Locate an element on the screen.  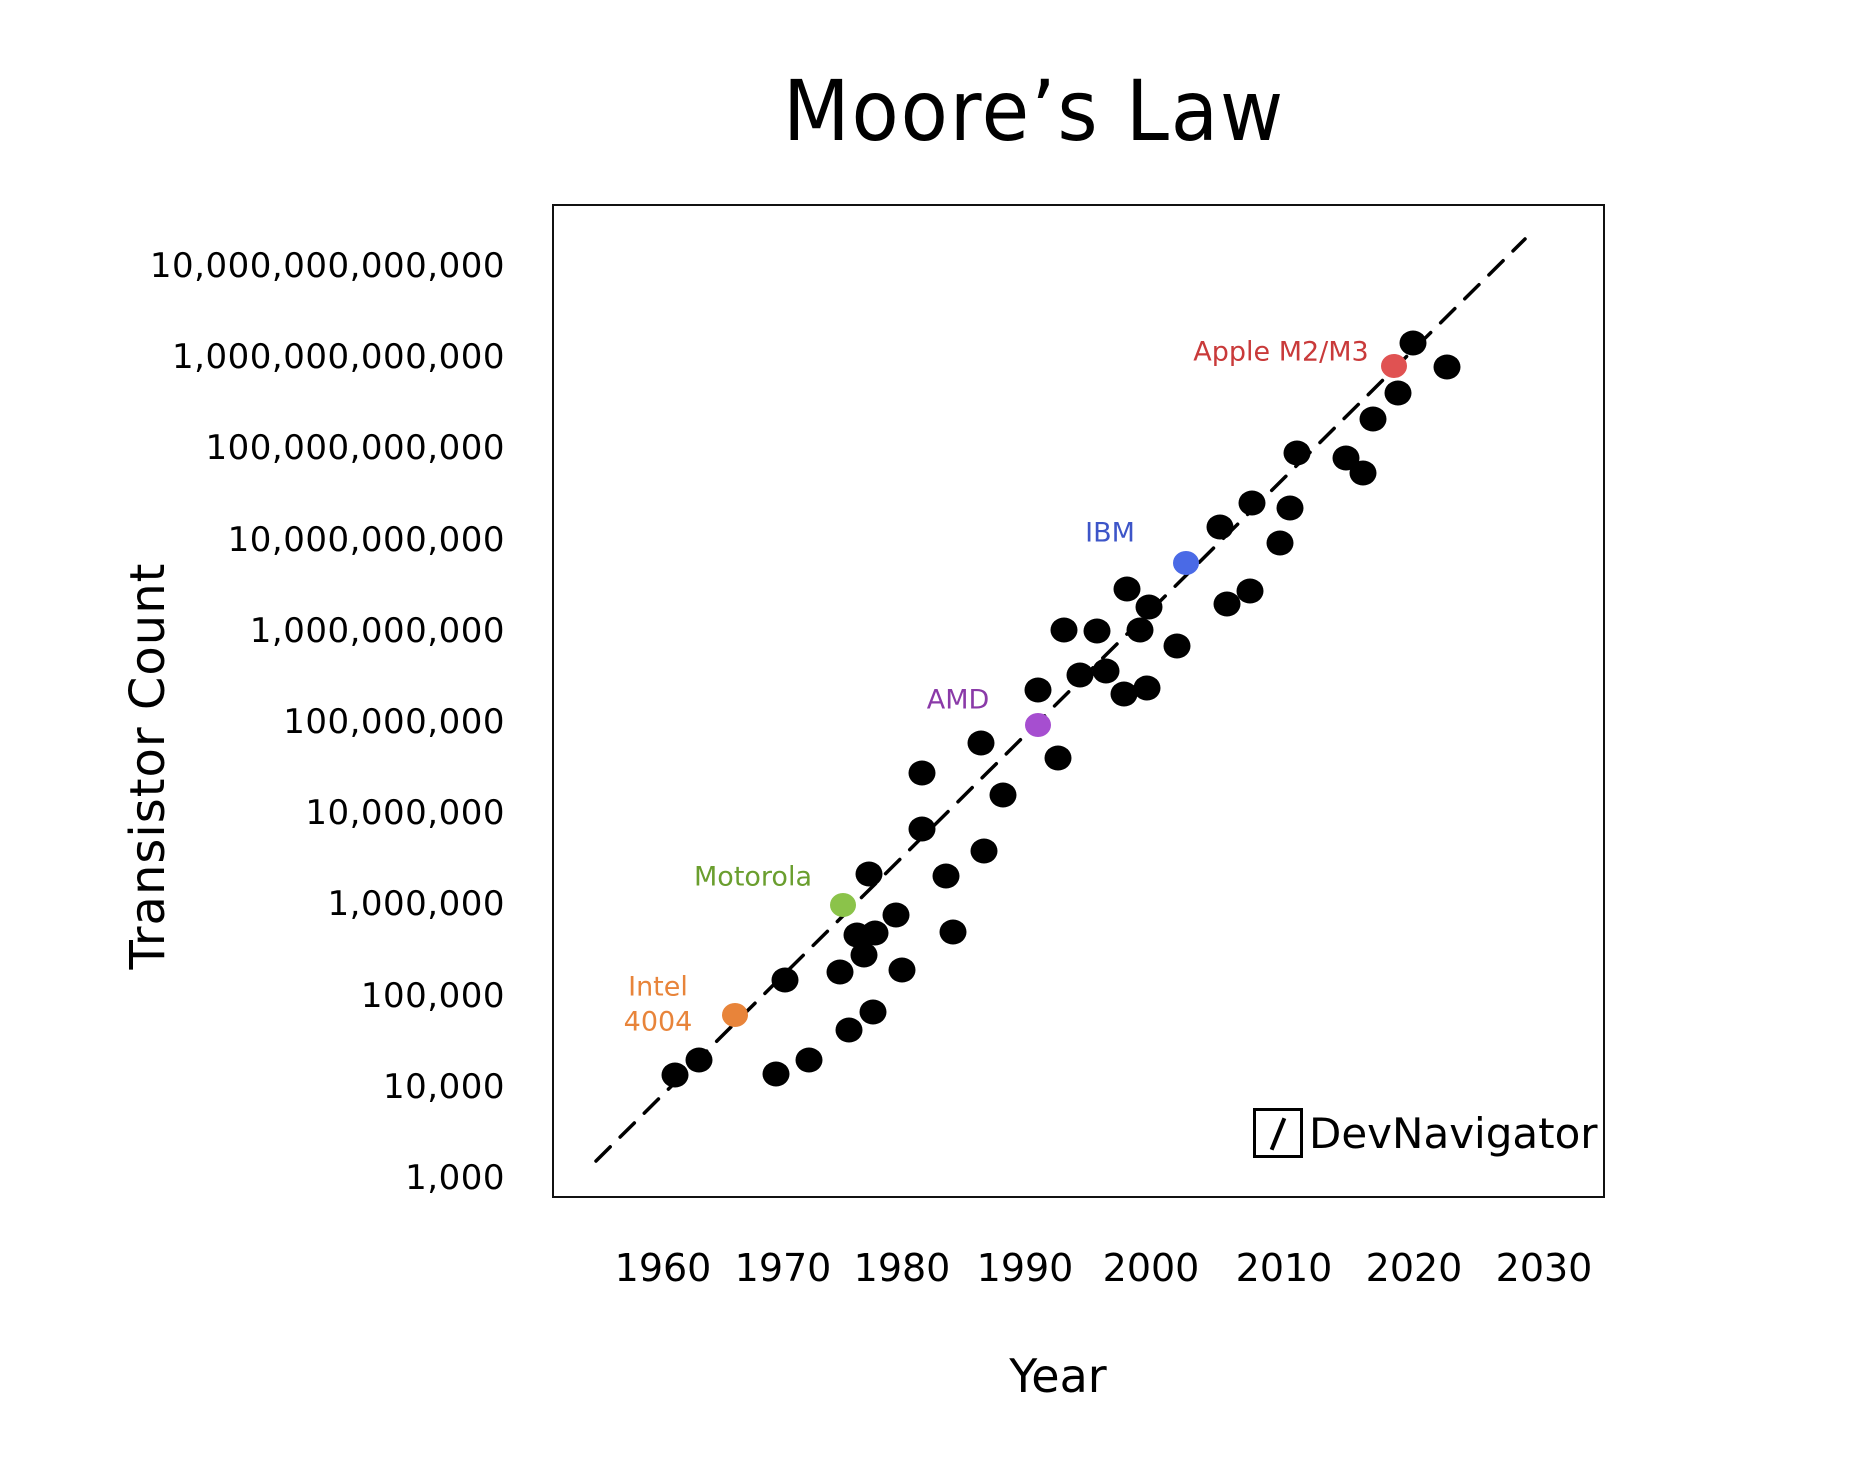
x-tick-label: 1990 is located at coordinates (1025, 1268).